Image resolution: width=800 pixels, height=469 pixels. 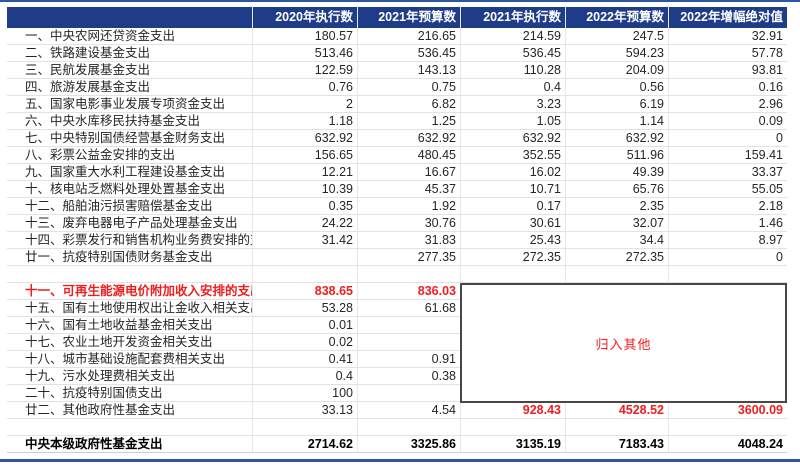 What do you see at coordinates (304, 70) in the screenshot?
I see `cell-value: 122.59` at bounding box center [304, 70].